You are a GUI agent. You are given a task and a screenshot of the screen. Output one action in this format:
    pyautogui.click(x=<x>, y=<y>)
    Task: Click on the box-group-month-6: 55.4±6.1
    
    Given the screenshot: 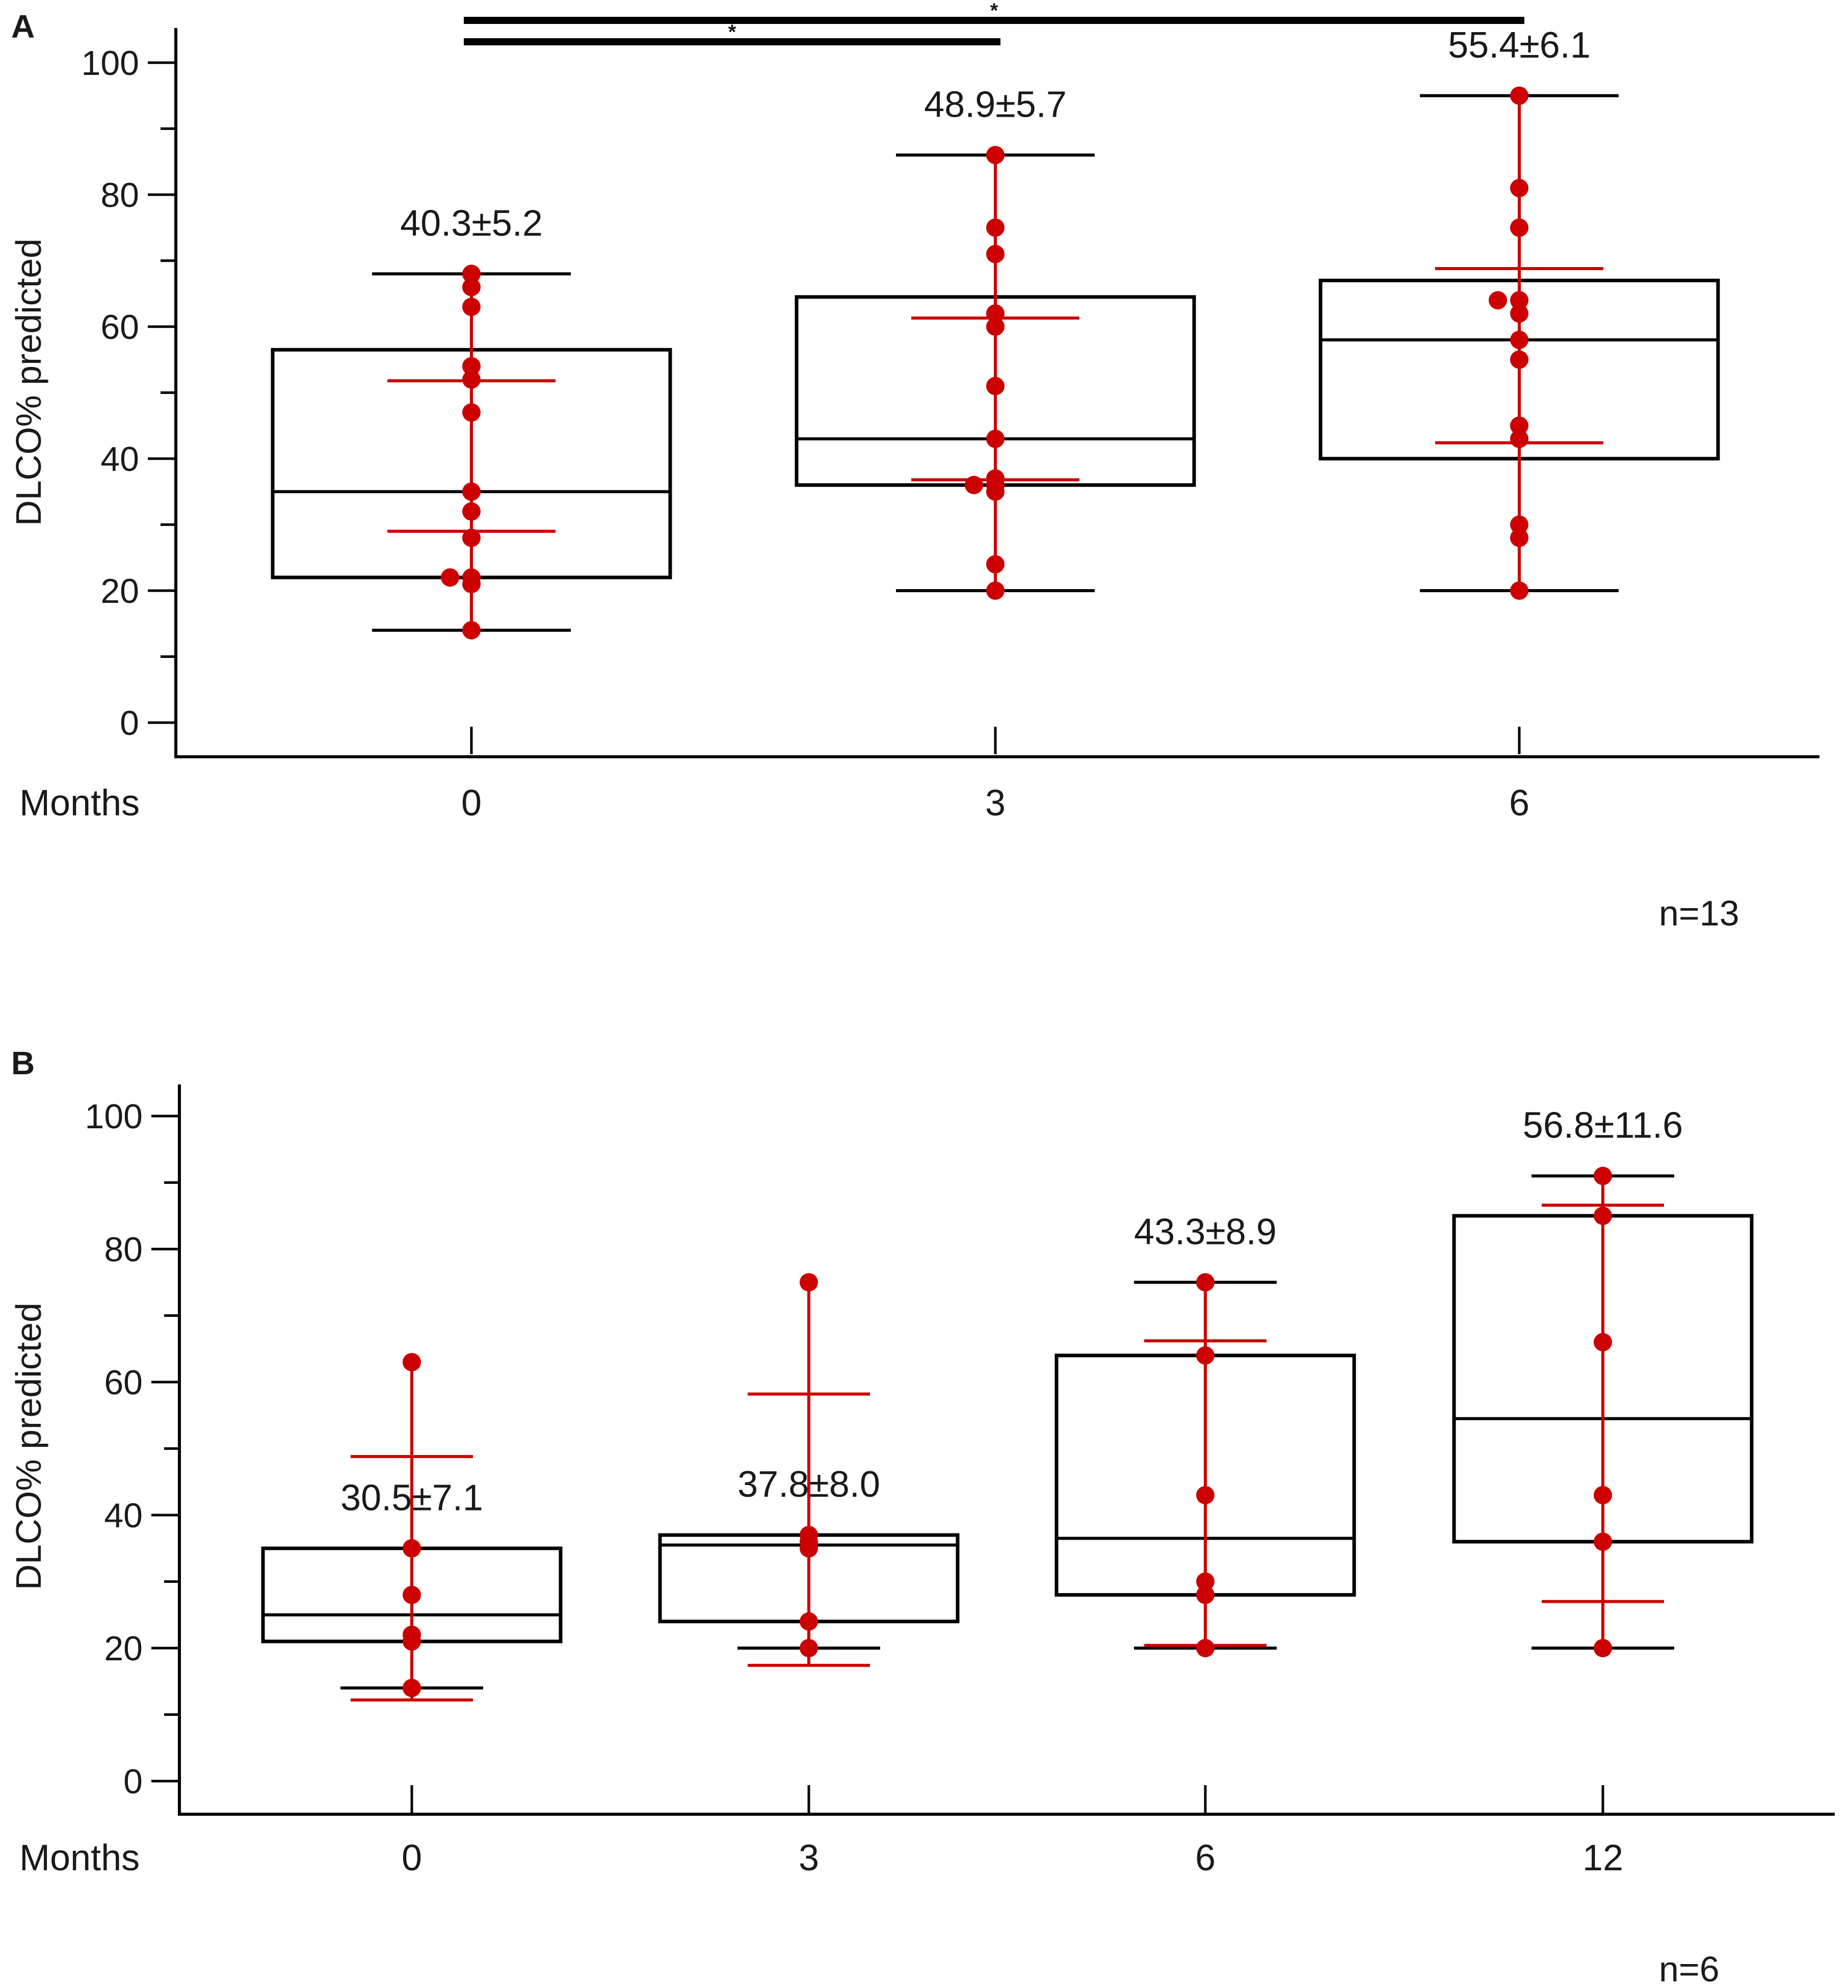 What is the action you would take?
    pyautogui.click(x=1519, y=312)
    